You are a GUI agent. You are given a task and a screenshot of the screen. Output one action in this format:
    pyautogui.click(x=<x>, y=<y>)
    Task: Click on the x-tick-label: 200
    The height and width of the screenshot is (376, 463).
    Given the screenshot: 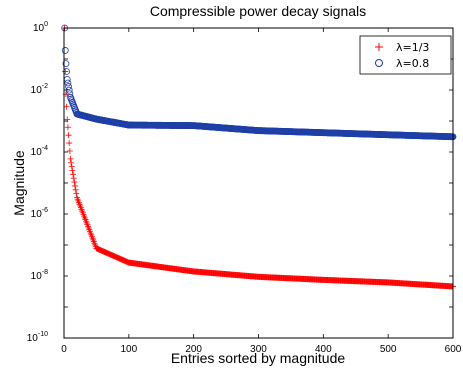 What is the action you would take?
    pyautogui.click(x=193, y=349)
    